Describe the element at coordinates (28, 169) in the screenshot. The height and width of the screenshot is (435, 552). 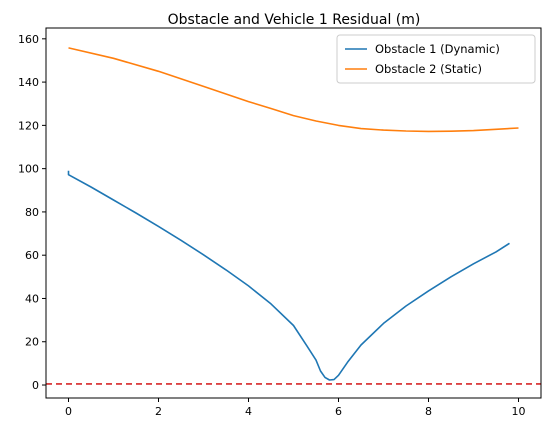
I see `y-tick-label: 100` at that location.